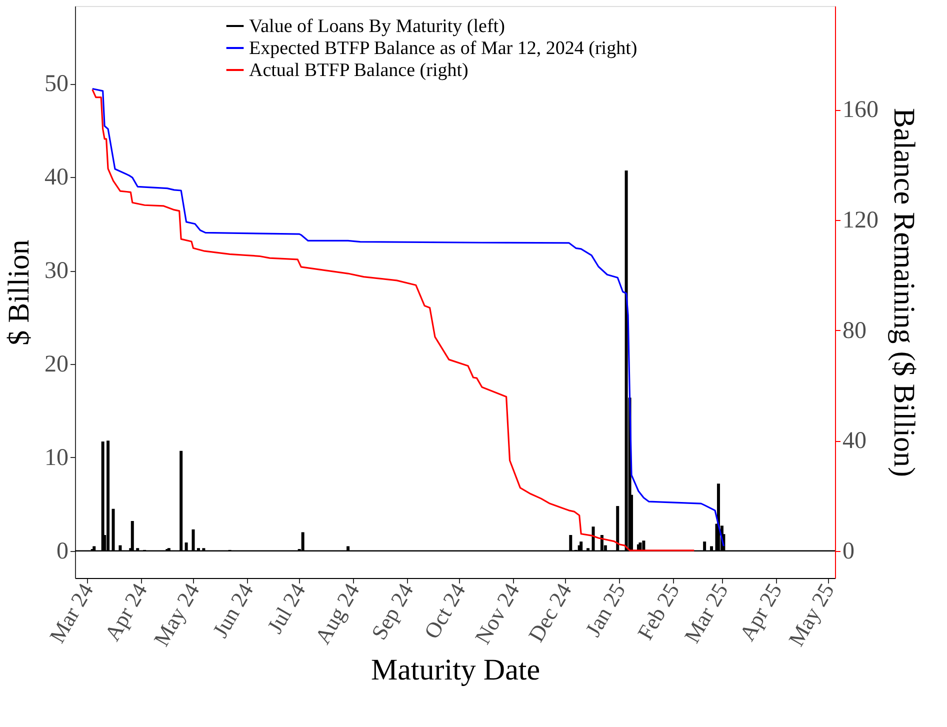 This screenshot has height=727, width=947. Describe the element at coordinates (444, 611) in the screenshot. I see `x-tick-label: Oct 24` at that location.